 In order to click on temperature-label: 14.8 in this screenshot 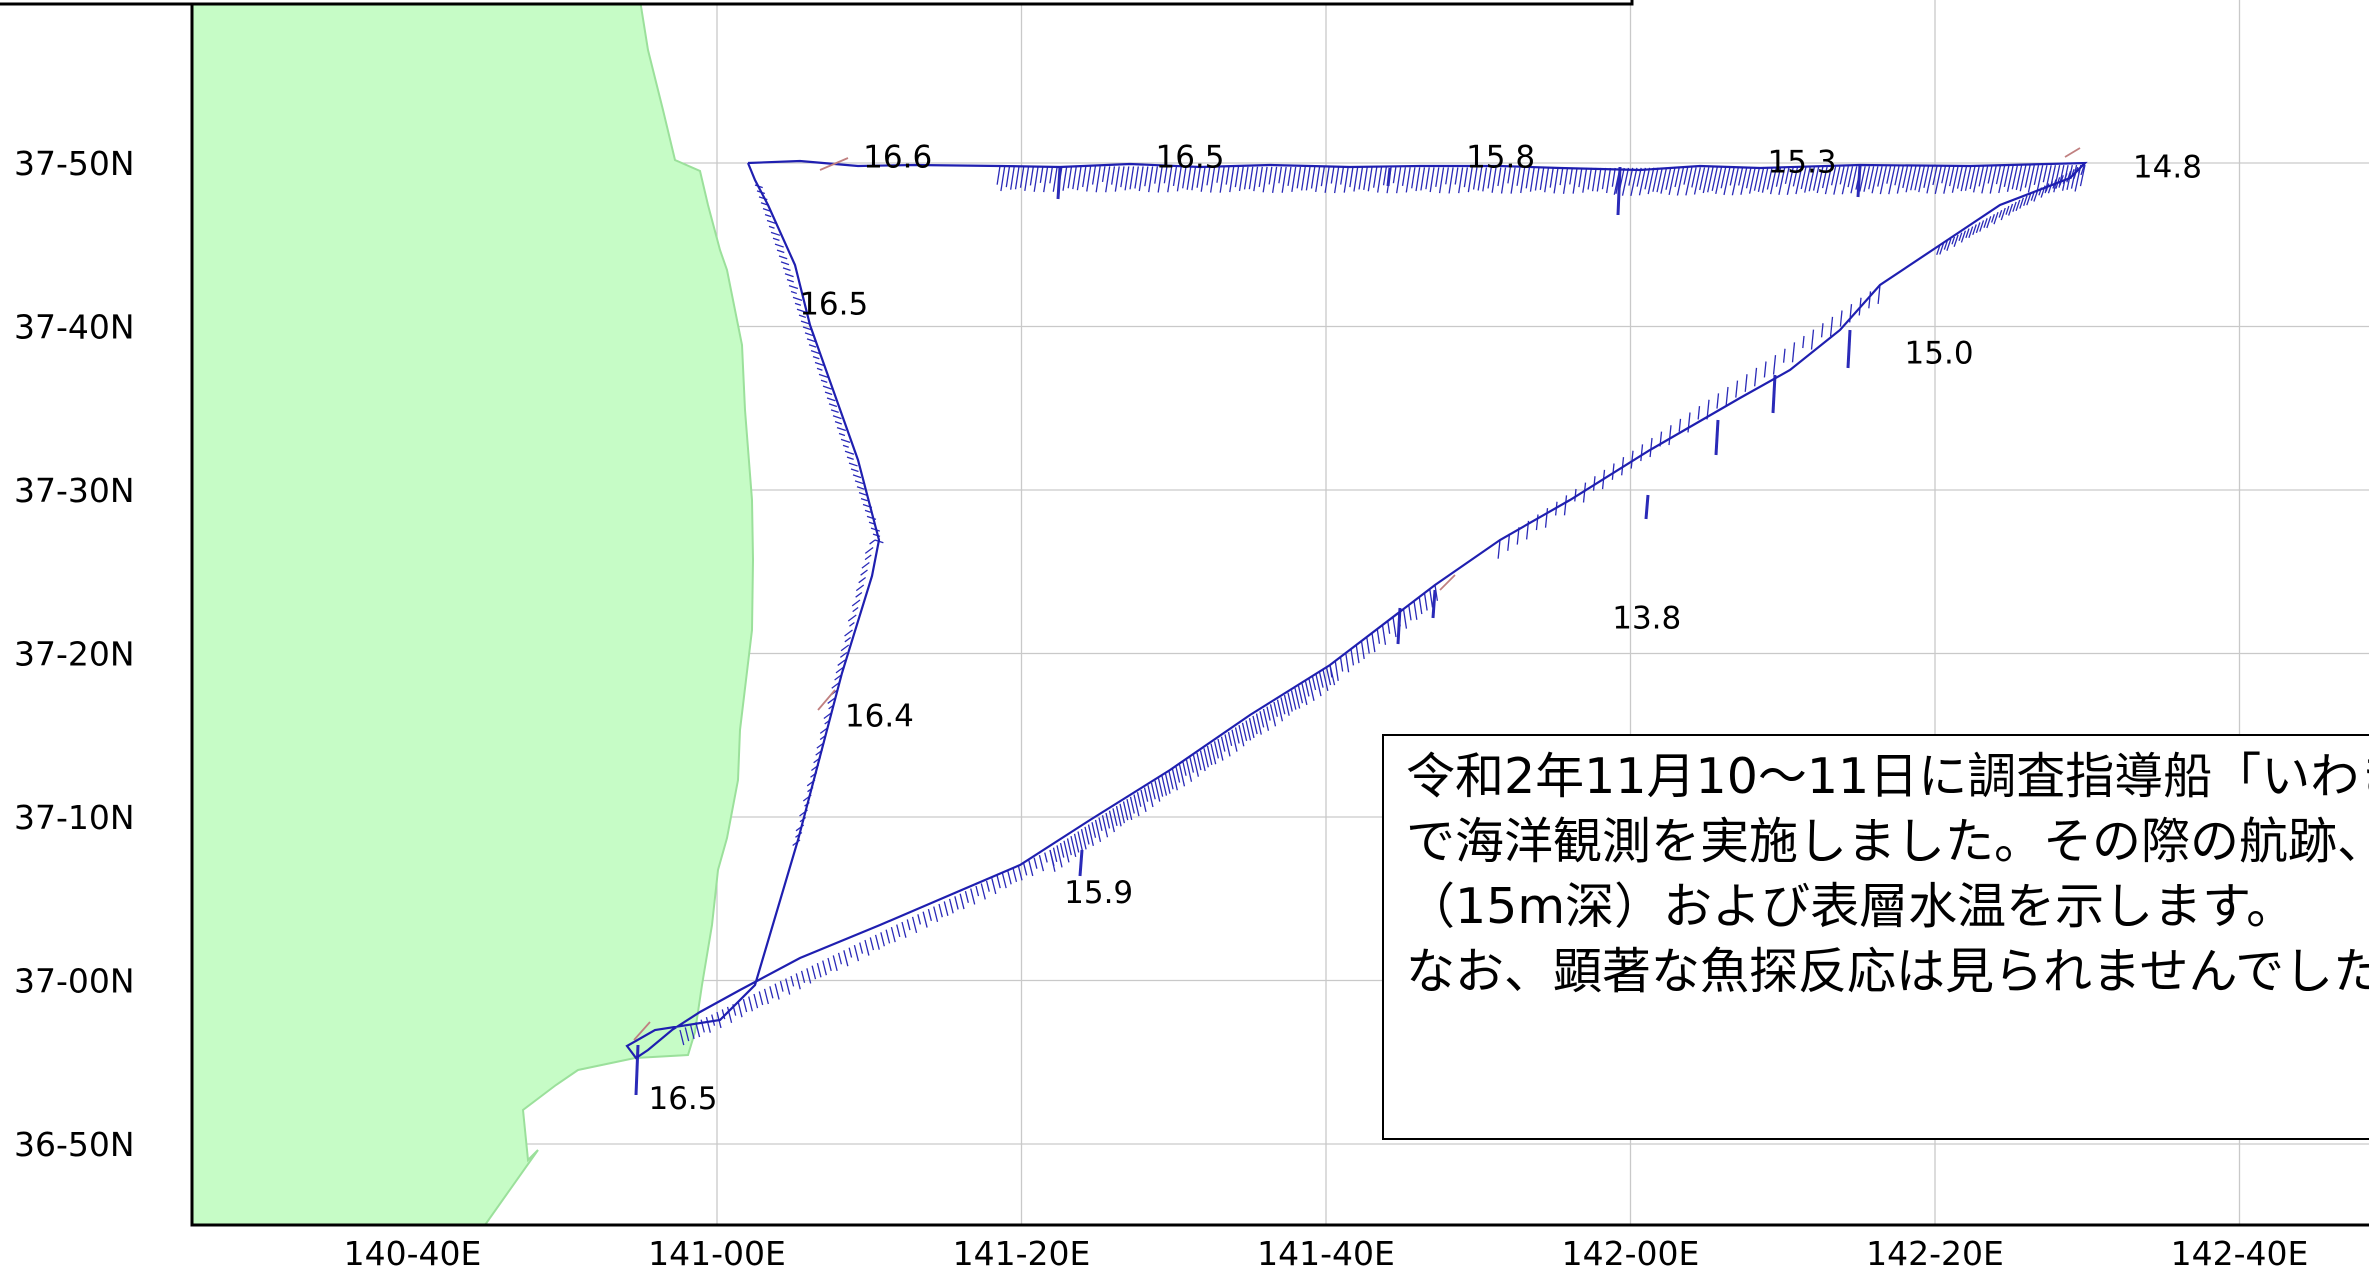, I will do `click(2167, 167)`.